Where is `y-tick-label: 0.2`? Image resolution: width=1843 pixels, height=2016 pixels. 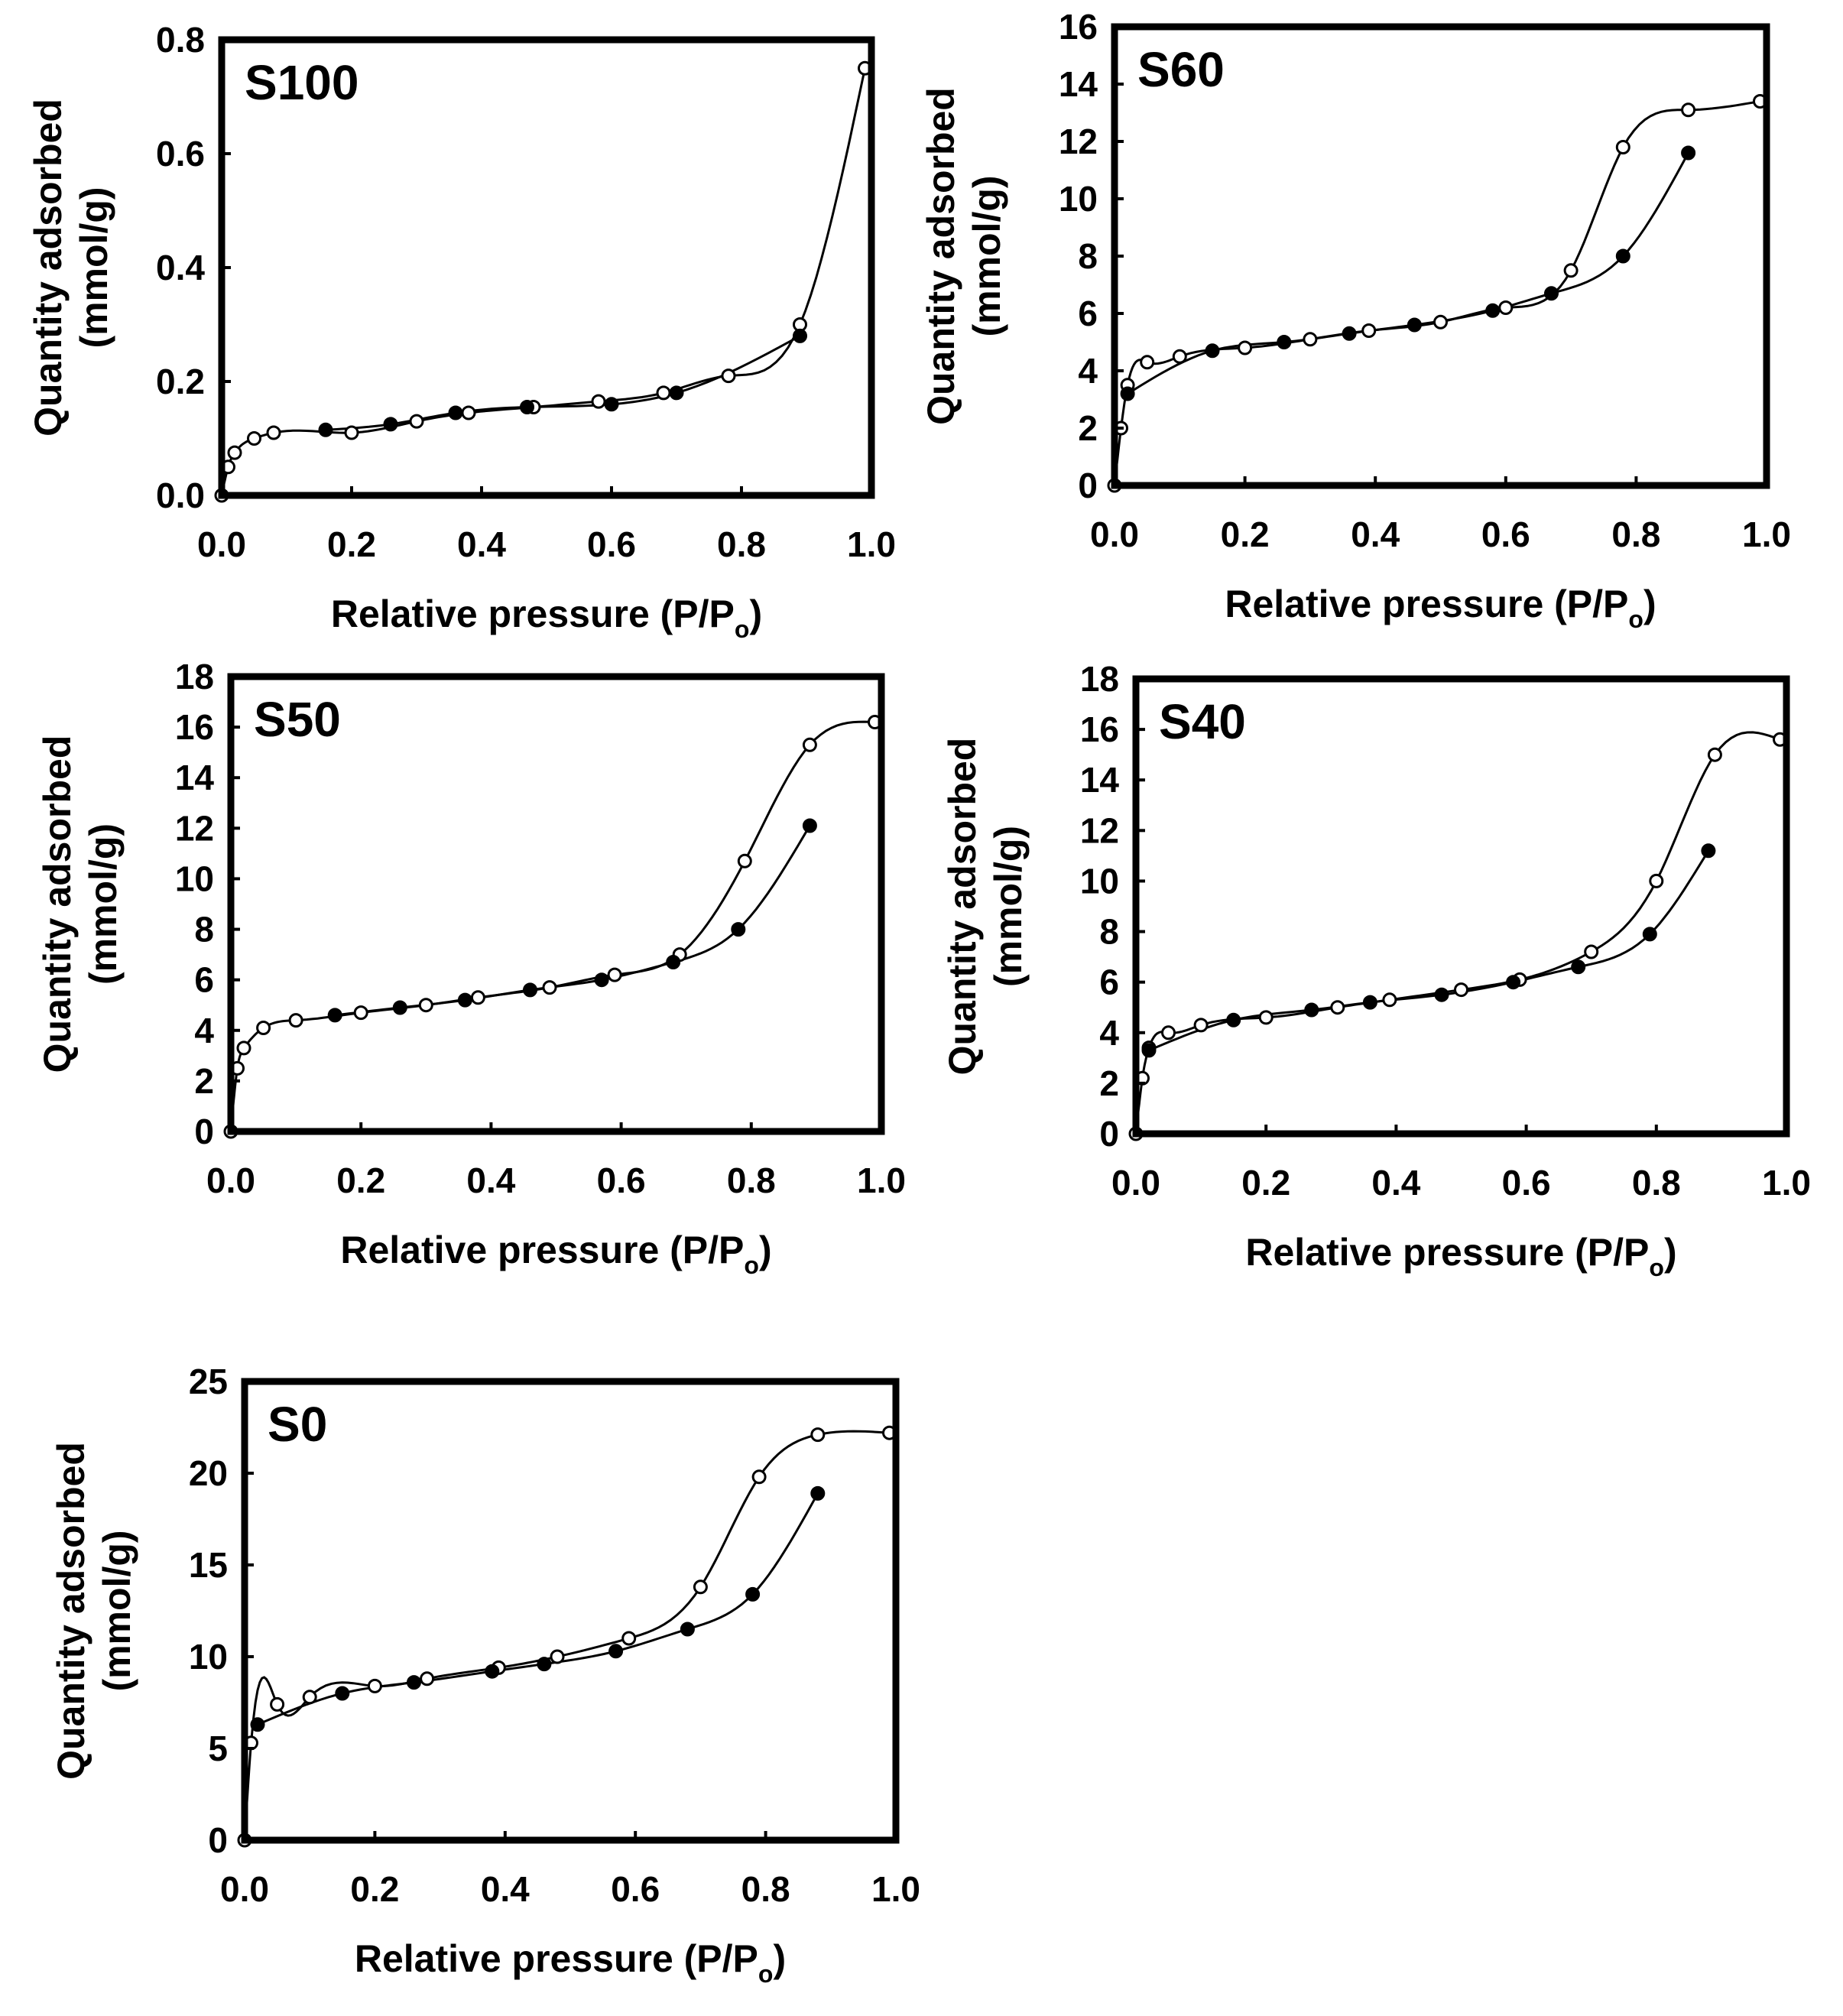
y-tick-label: 0.2 is located at coordinates (180, 381).